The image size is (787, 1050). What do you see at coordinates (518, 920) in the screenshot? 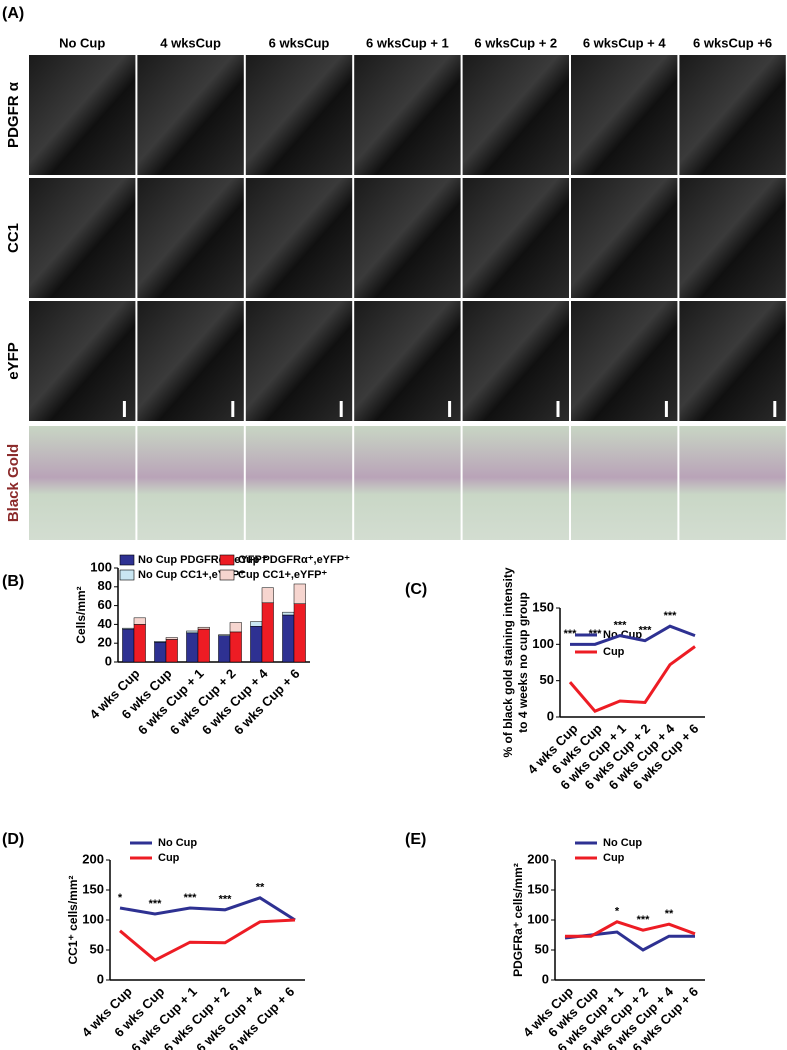
I see `y-axis-title: PDGFRa⁺ cells/mm²` at bounding box center [518, 920].